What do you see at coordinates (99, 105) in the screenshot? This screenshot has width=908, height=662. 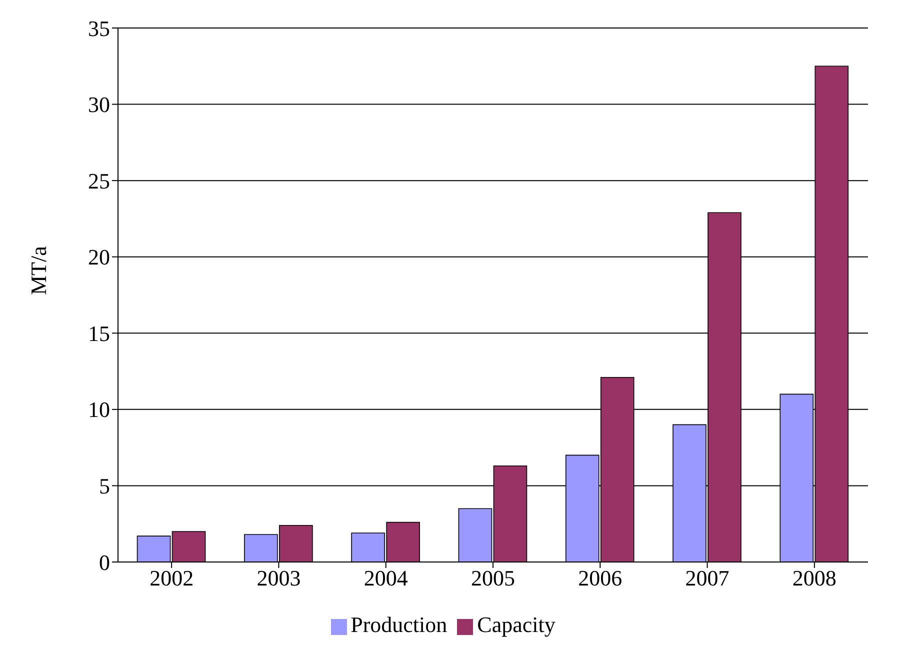 I see `y-tick-label: 30` at bounding box center [99, 105].